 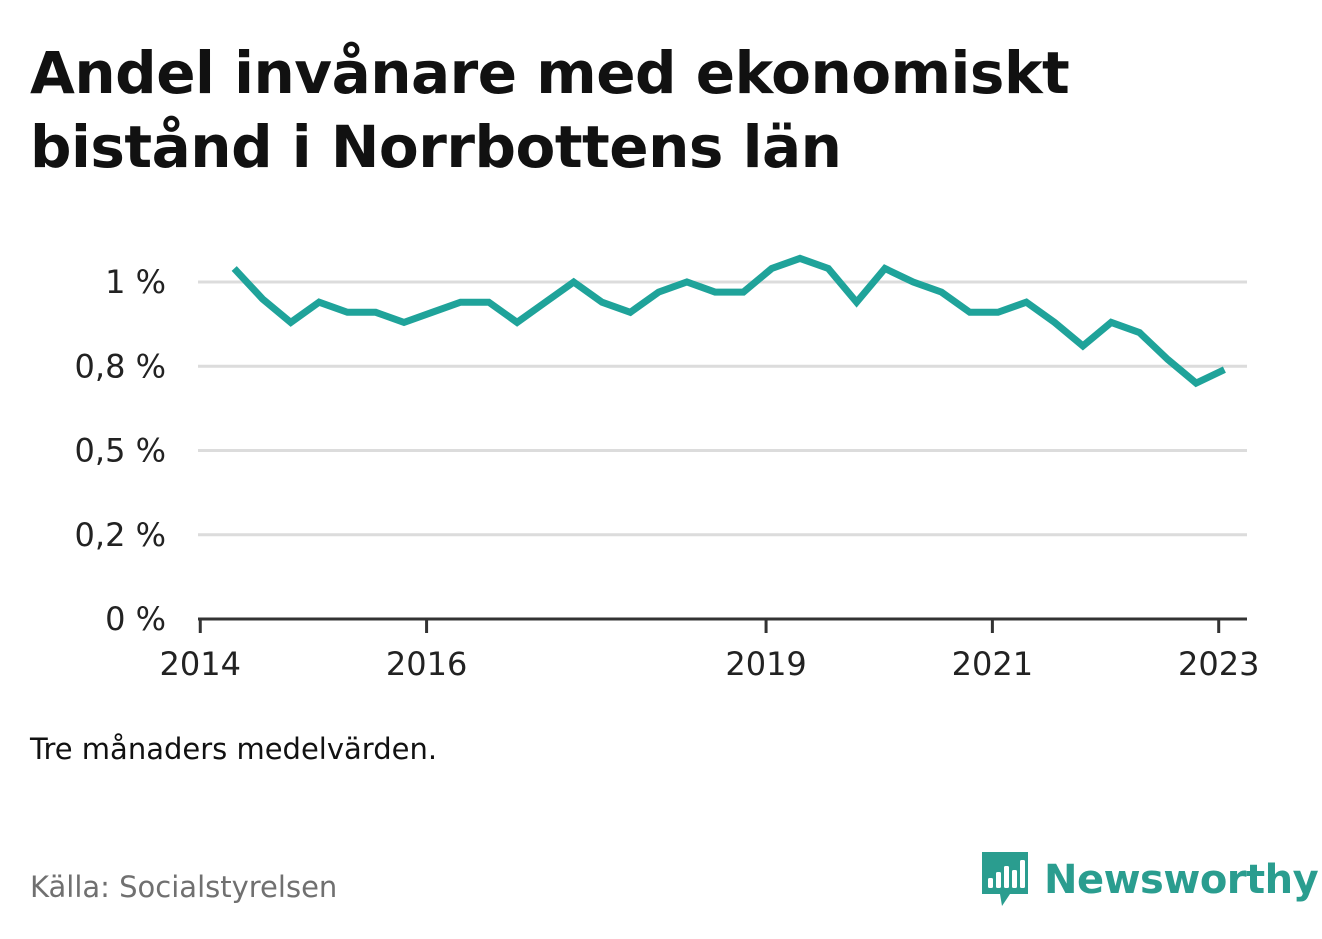 I want to click on y-tick-label: 0 %, so click(x=135, y=619).